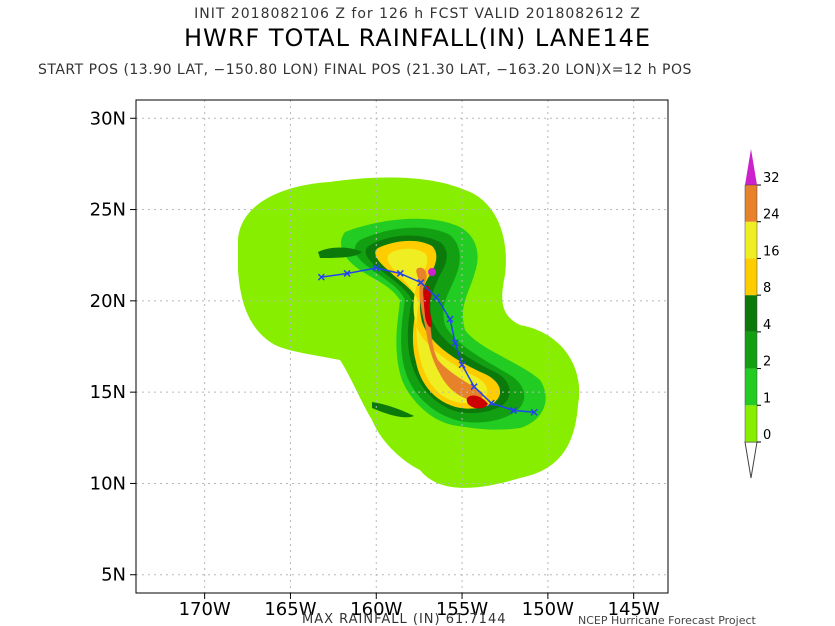  What do you see at coordinates (108, 210) in the screenshot?
I see `lat-label: 25N` at bounding box center [108, 210].